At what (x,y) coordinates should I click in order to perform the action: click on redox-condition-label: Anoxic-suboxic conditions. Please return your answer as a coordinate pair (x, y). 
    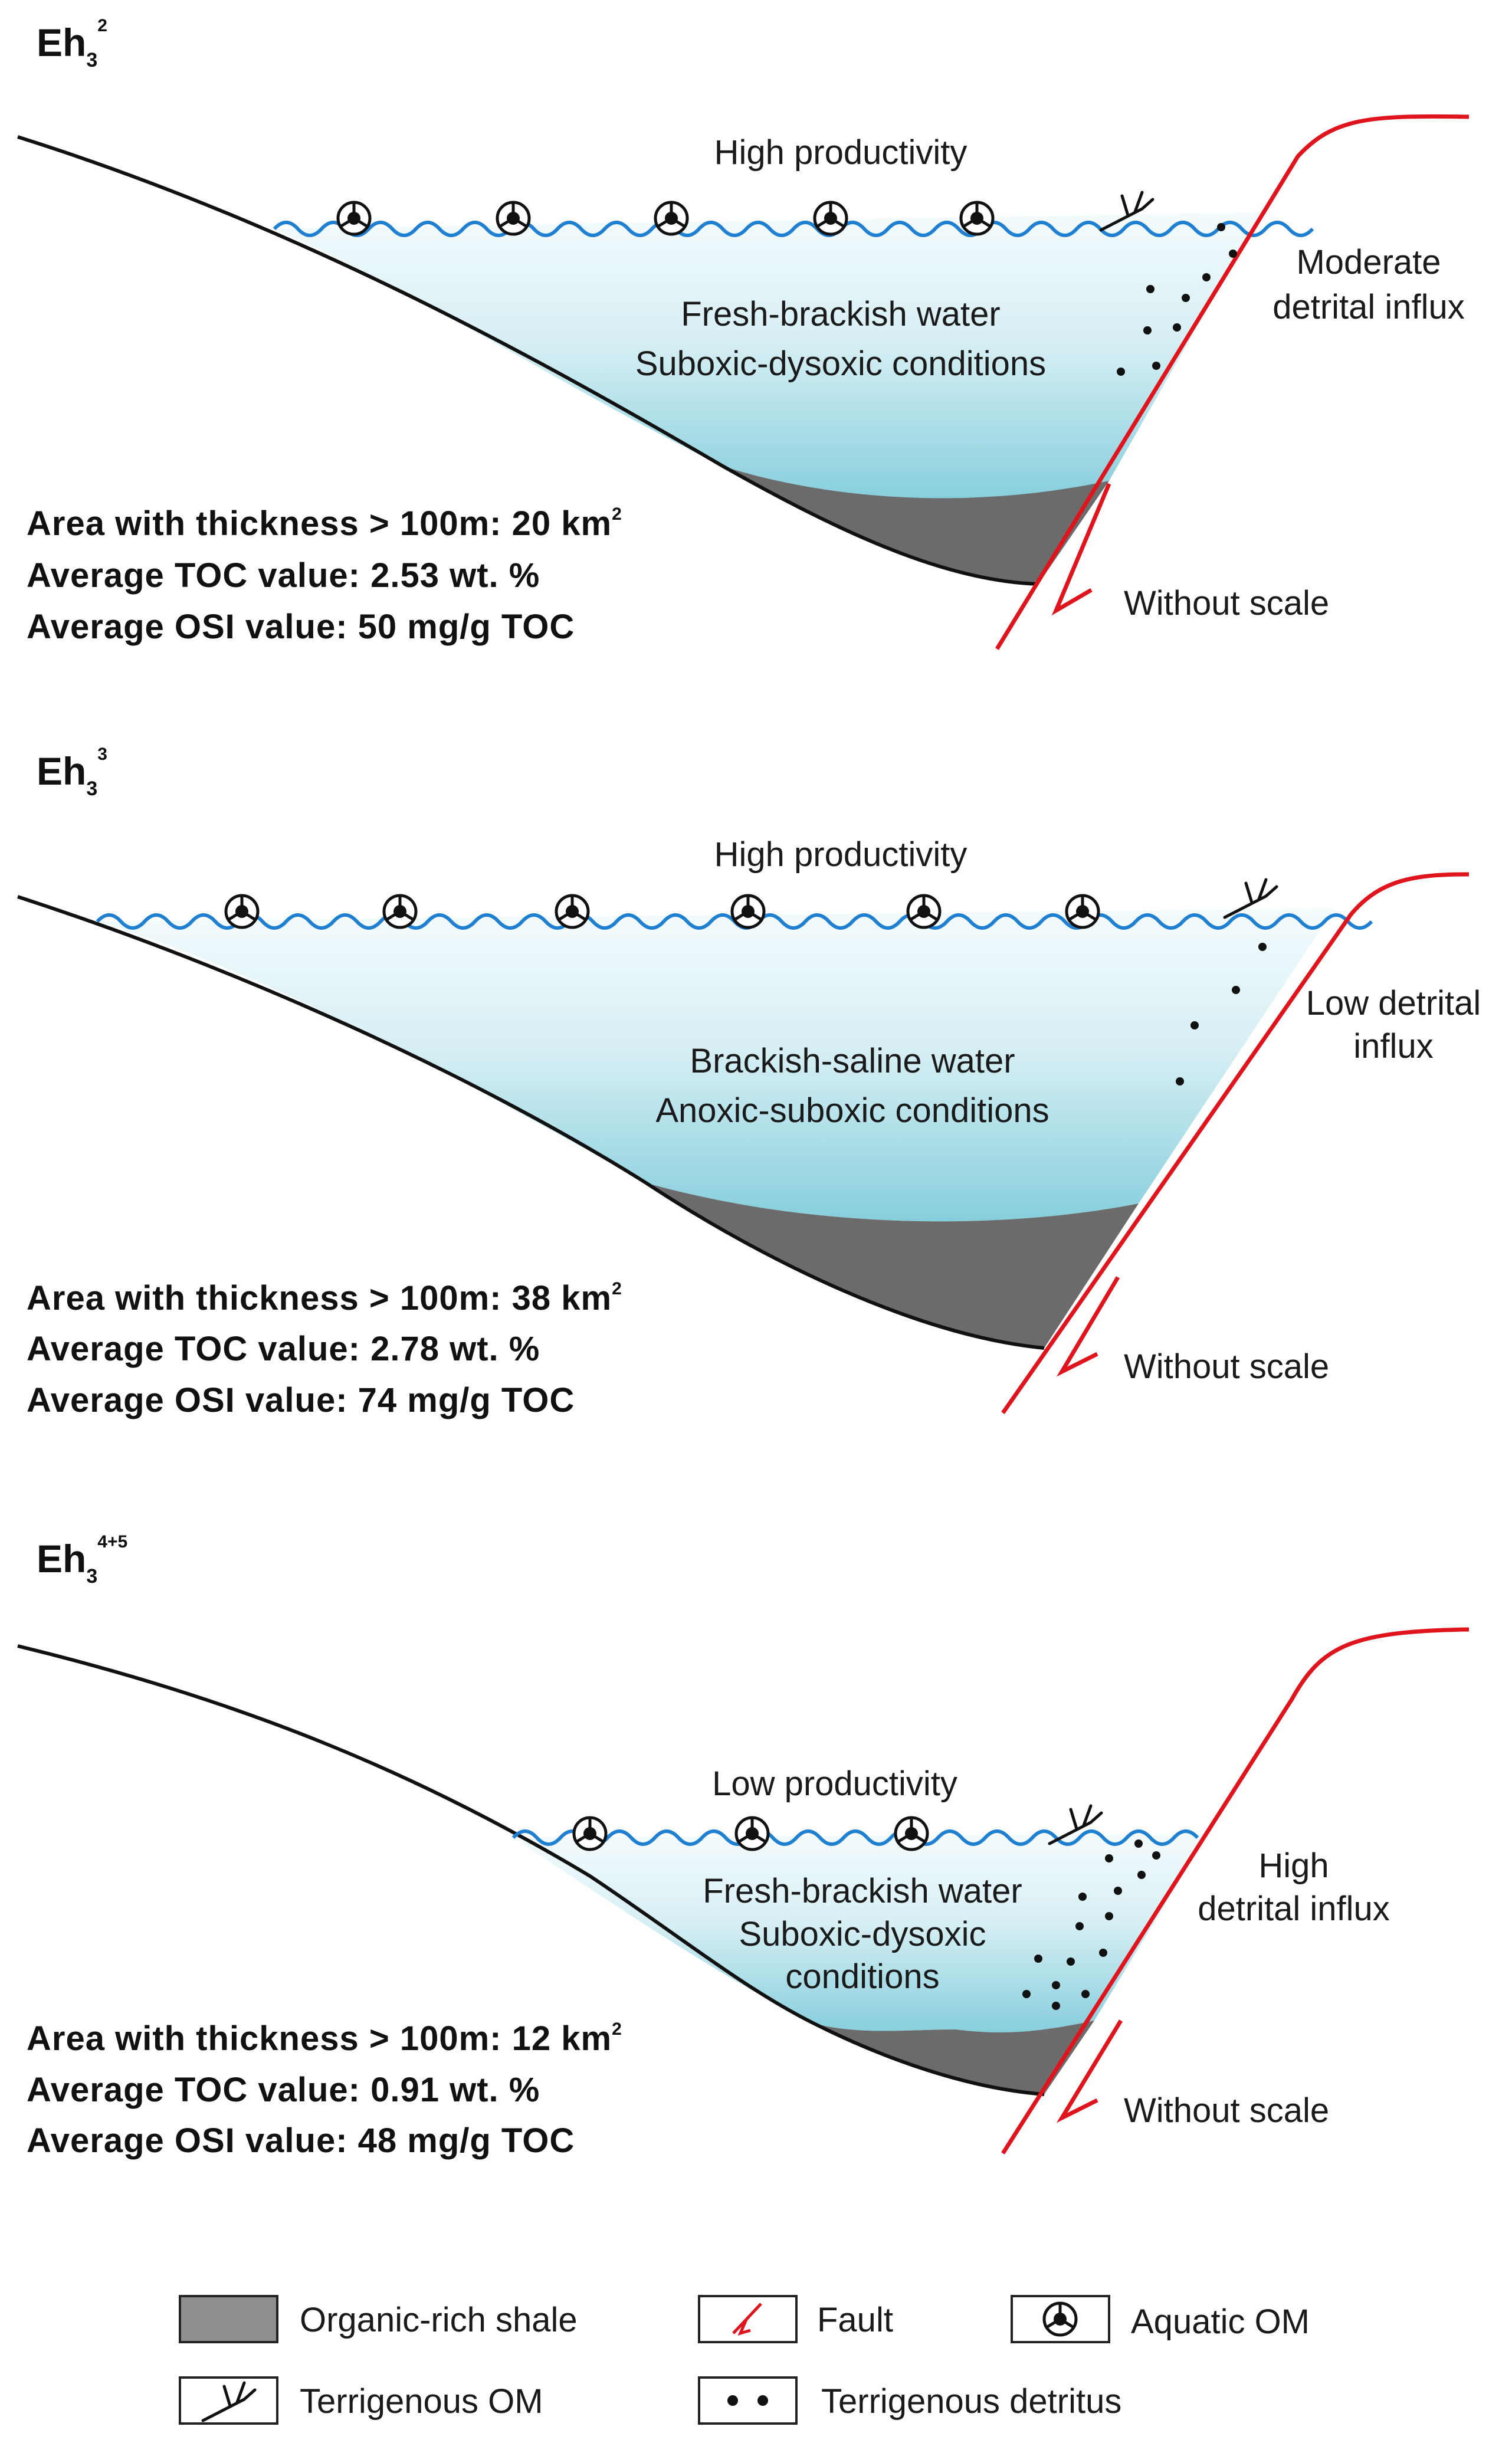
    Looking at the image, I should click on (852, 1110).